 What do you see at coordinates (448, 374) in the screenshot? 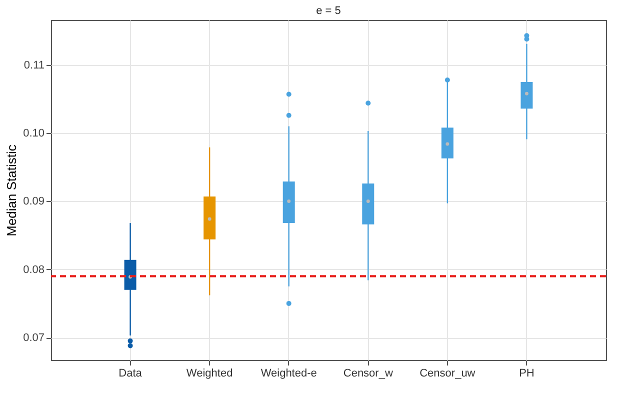
I see `x-tick-label: Censor_uw` at bounding box center [448, 374].